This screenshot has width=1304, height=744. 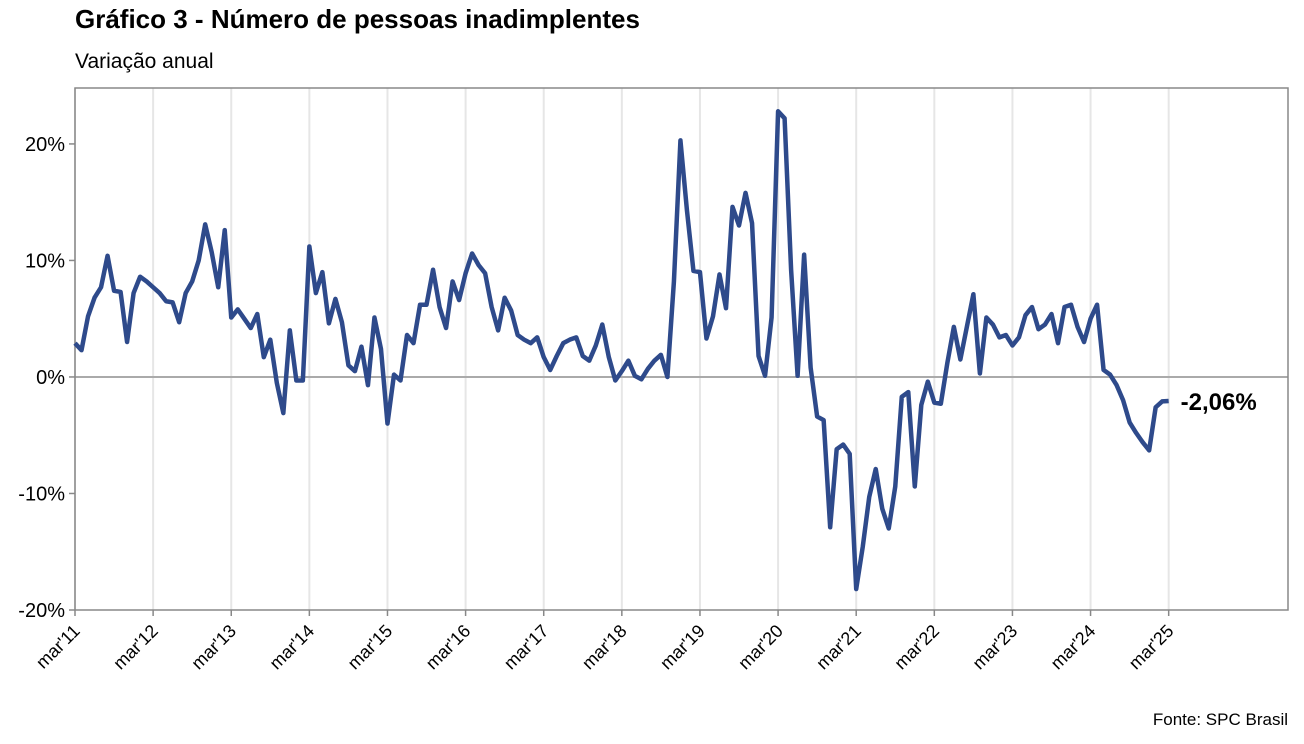 What do you see at coordinates (995, 647) in the screenshot?
I see `x-tick-label: mar'23` at bounding box center [995, 647].